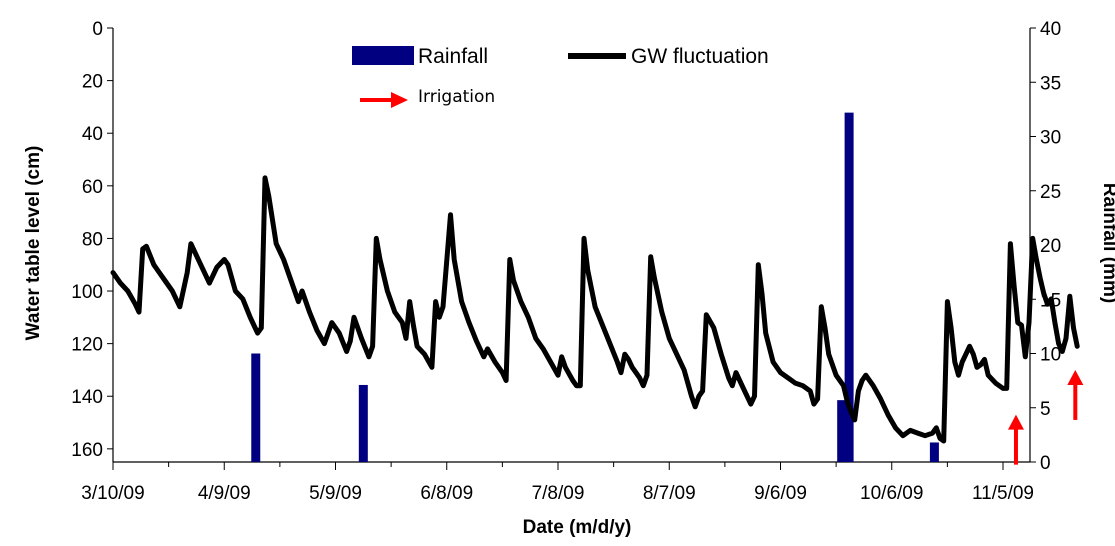 This screenshot has height=546, width=1115. What do you see at coordinates (453, 56) in the screenshot?
I see `legend-rainfall-label: Rainfall` at bounding box center [453, 56].